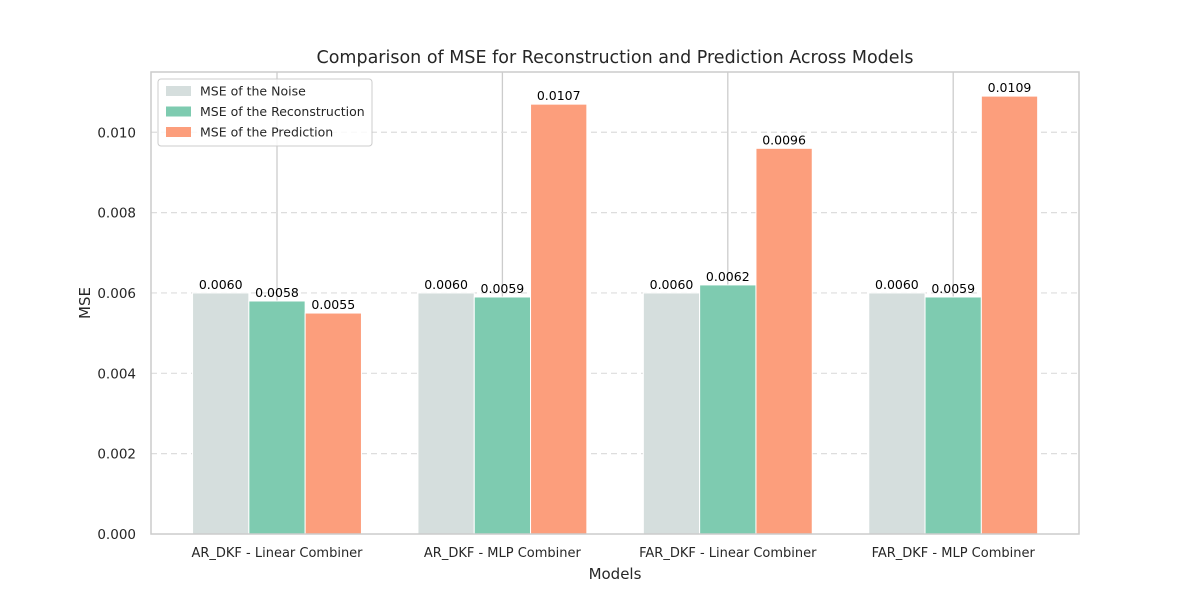 The image size is (1200, 600). I want to click on y-tick-label: 0.010, so click(116, 133).